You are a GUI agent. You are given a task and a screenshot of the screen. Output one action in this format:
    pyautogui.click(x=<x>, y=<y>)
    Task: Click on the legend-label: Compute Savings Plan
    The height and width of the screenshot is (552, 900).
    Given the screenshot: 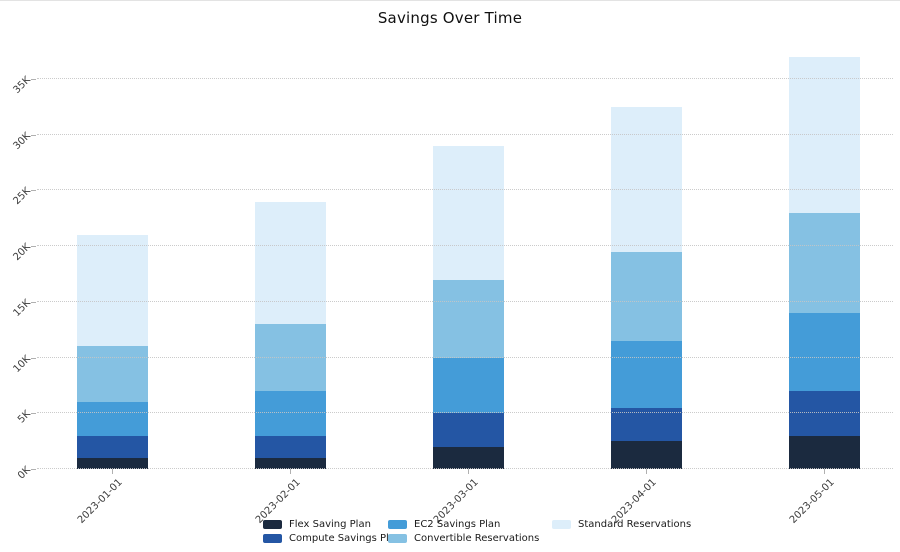 What is the action you would take?
    pyautogui.click(x=345, y=538)
    